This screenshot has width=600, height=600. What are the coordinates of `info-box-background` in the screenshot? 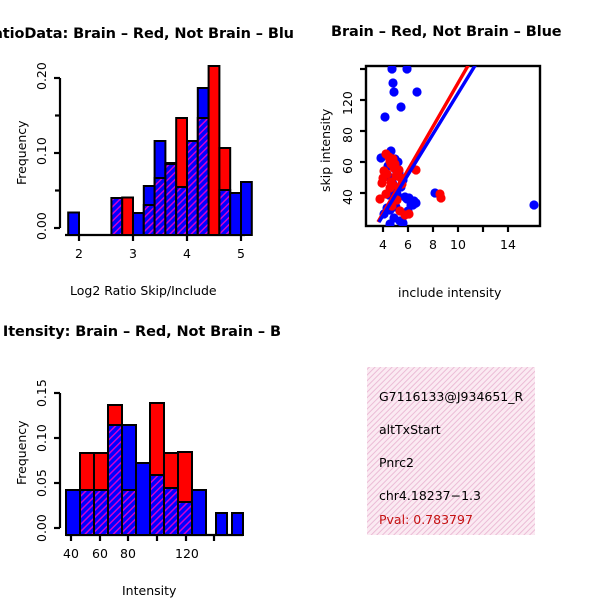 It's located at (451, 451).